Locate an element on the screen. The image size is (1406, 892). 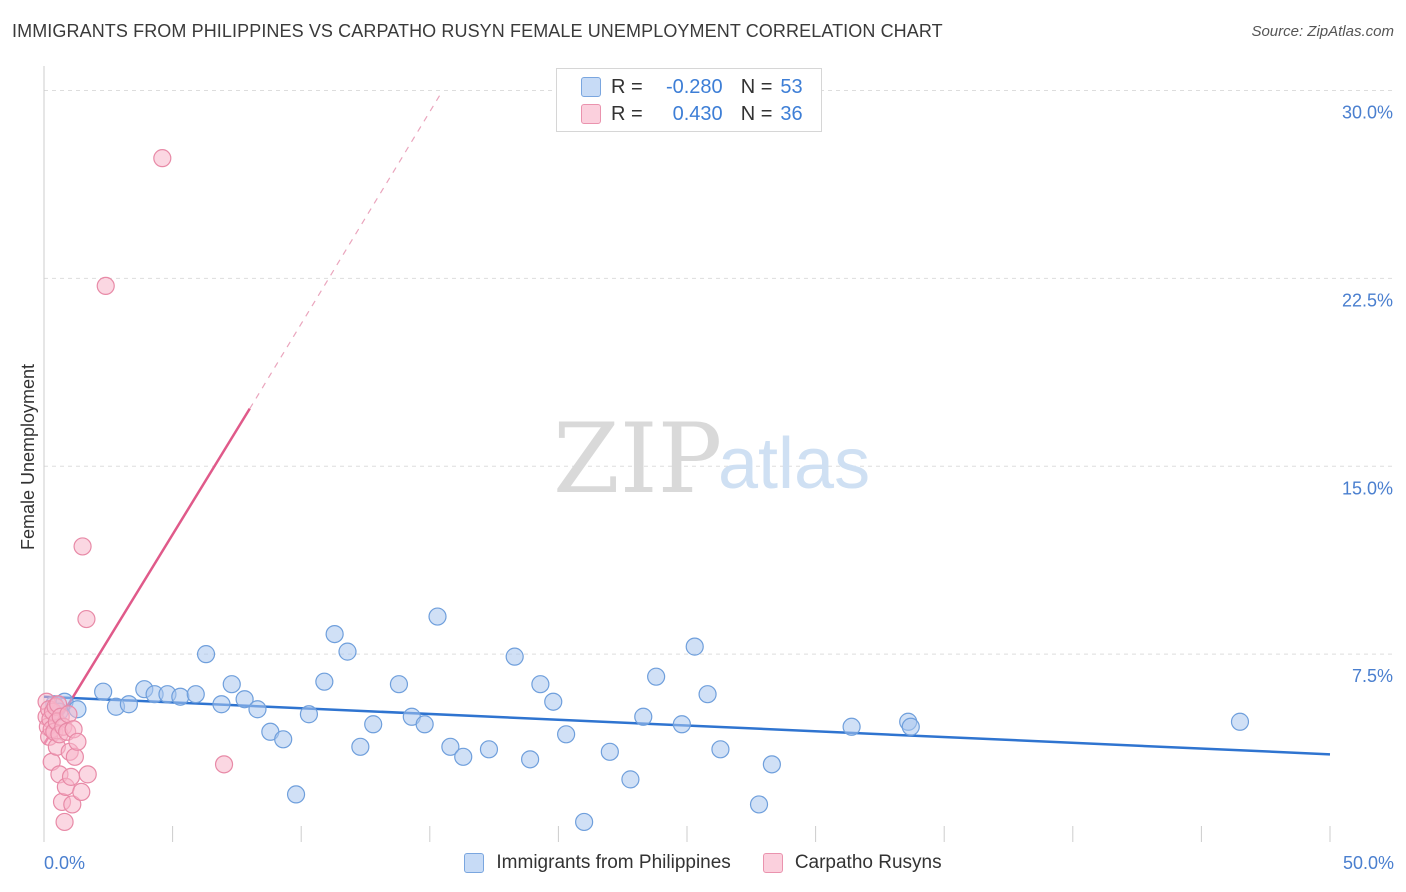
y-tick-label: 15.0% is located at coordinates (1367, 488).